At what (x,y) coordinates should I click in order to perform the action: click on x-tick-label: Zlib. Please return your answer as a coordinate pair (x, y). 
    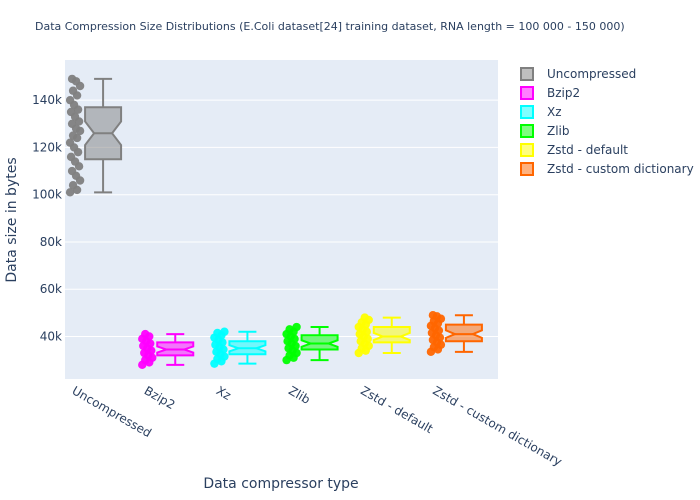
    Looking at the image, I should click on (299, 394).